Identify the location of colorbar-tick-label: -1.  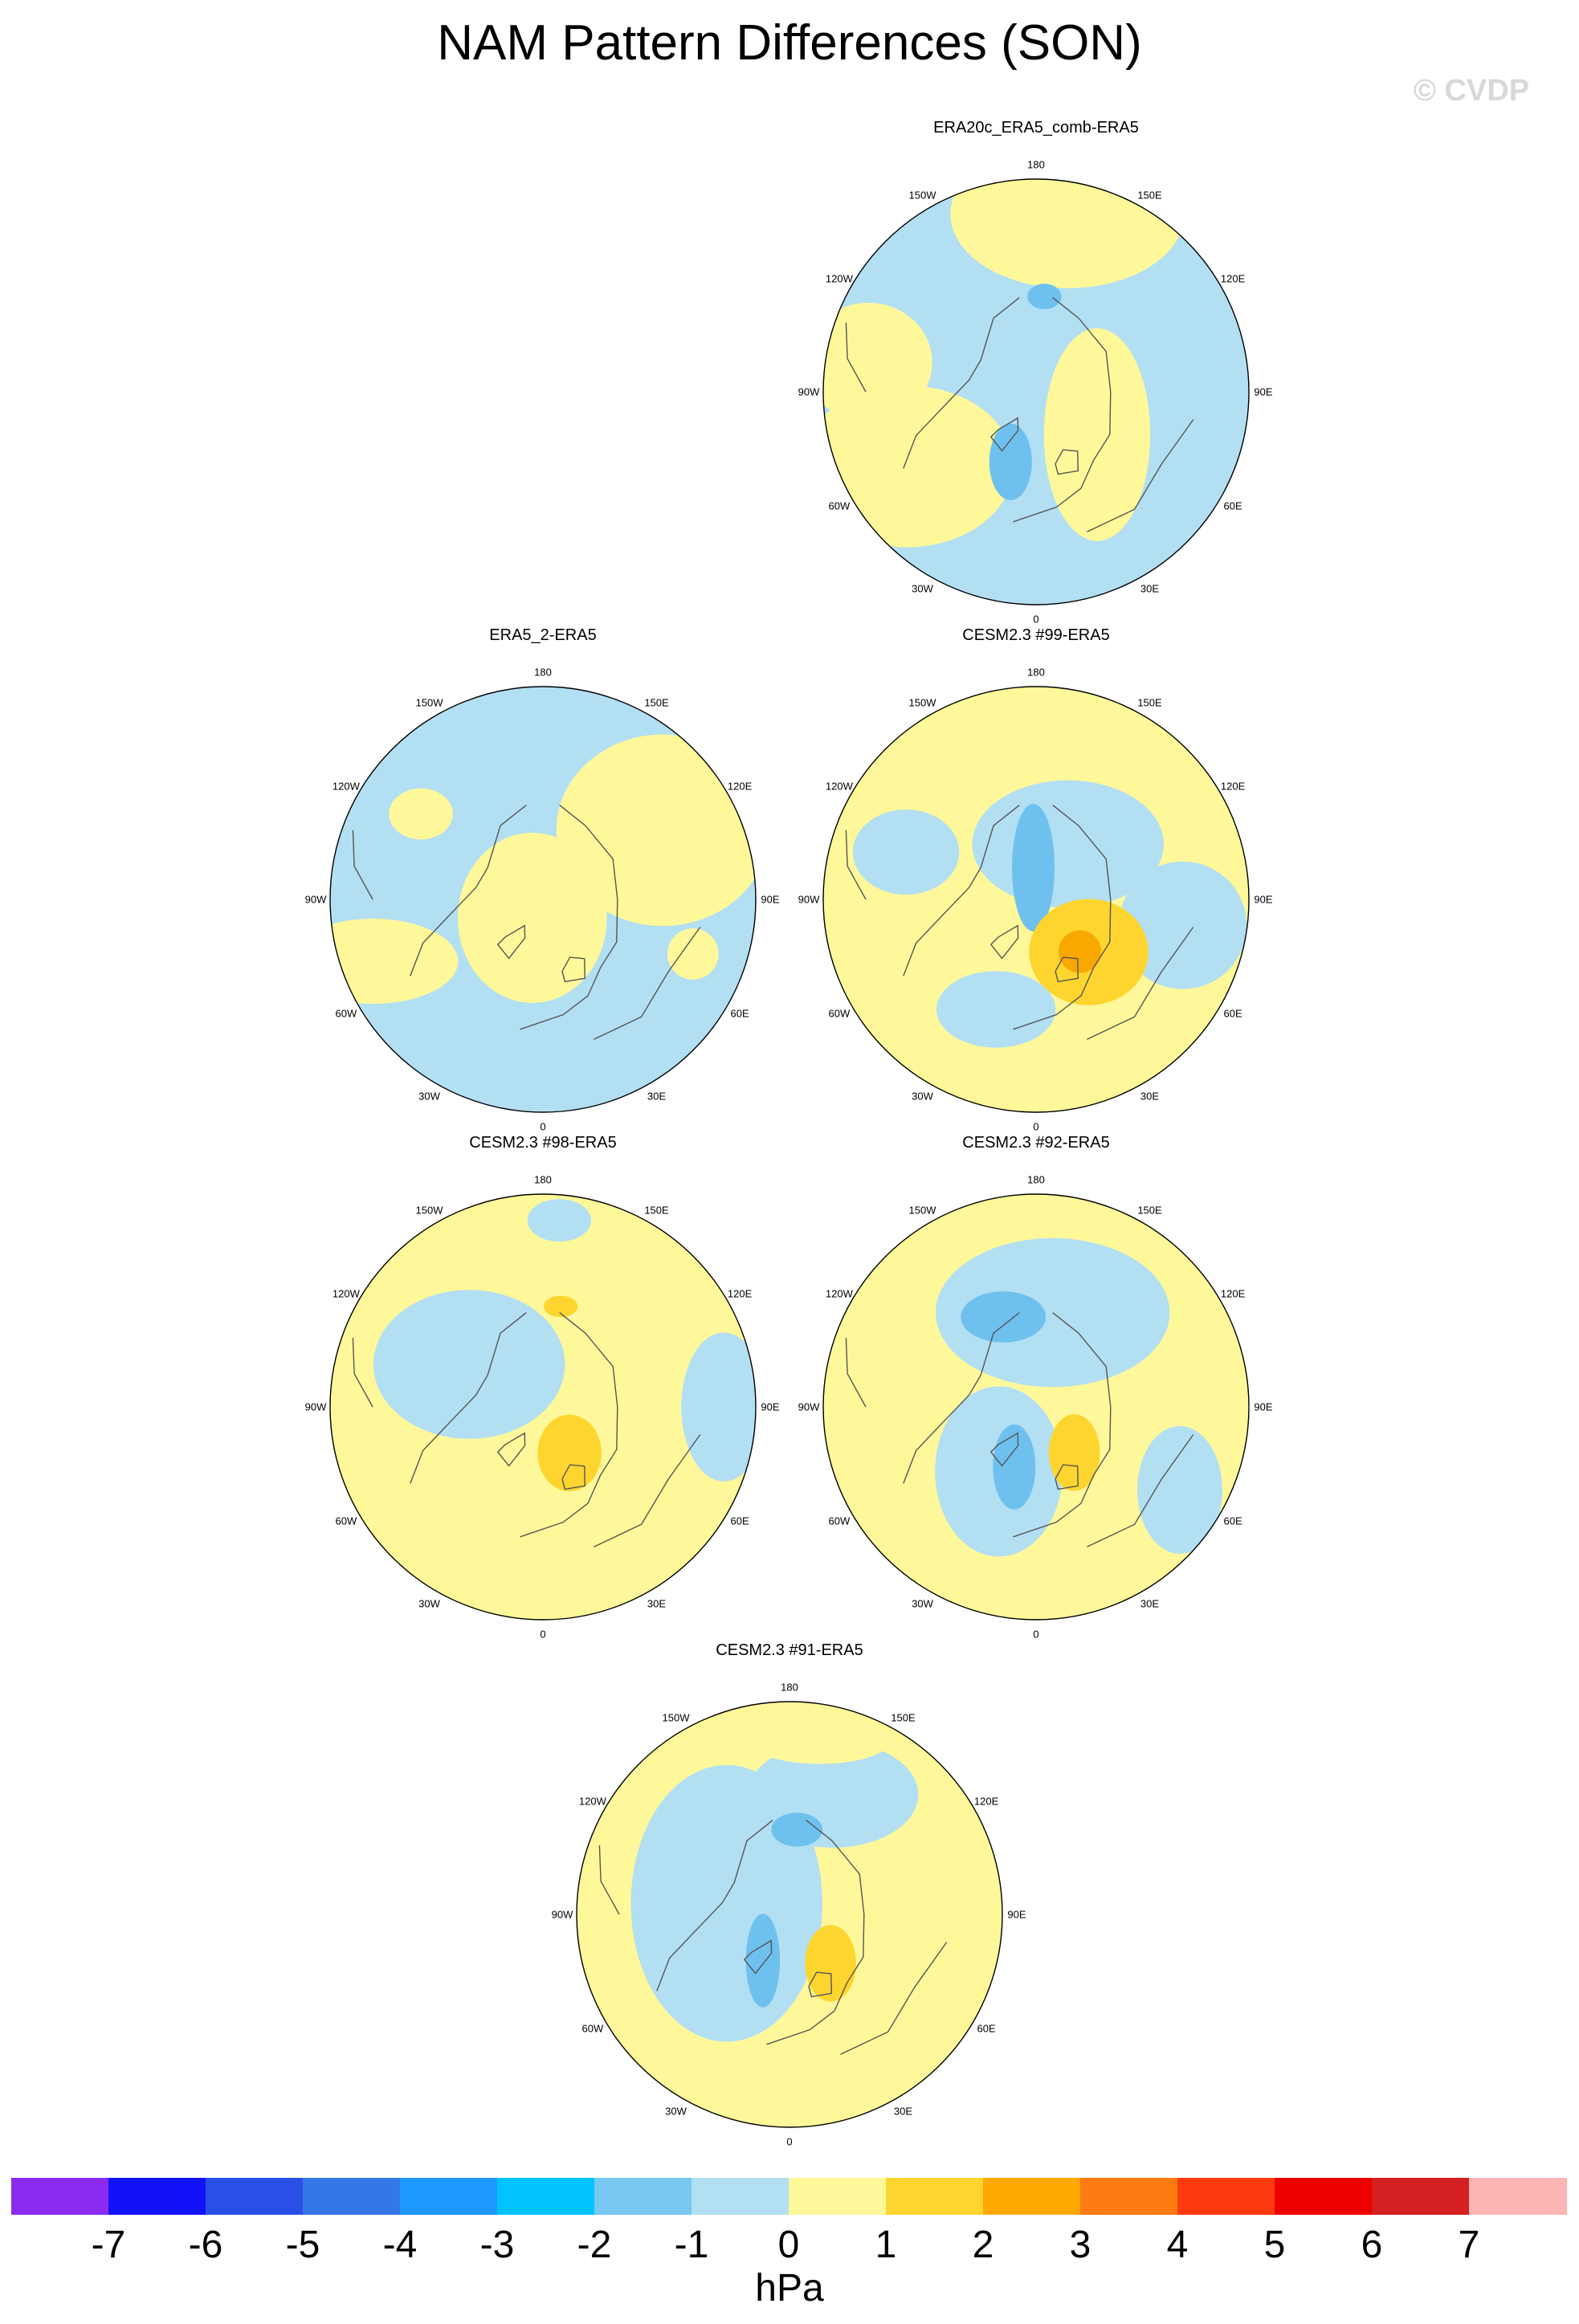
(691, 2245).